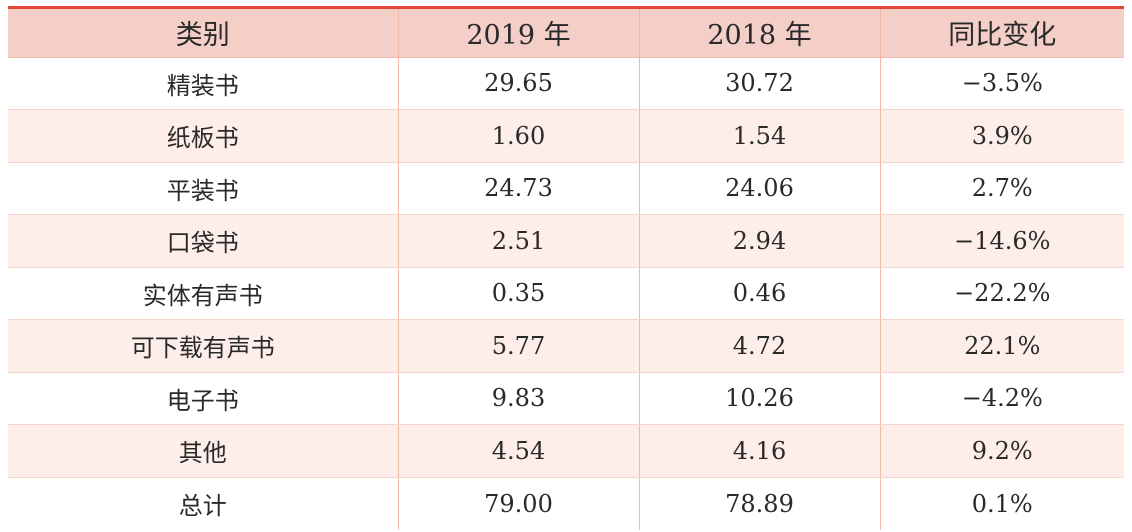  I want to click on cell-2018: 1.54, so click(760, 136).